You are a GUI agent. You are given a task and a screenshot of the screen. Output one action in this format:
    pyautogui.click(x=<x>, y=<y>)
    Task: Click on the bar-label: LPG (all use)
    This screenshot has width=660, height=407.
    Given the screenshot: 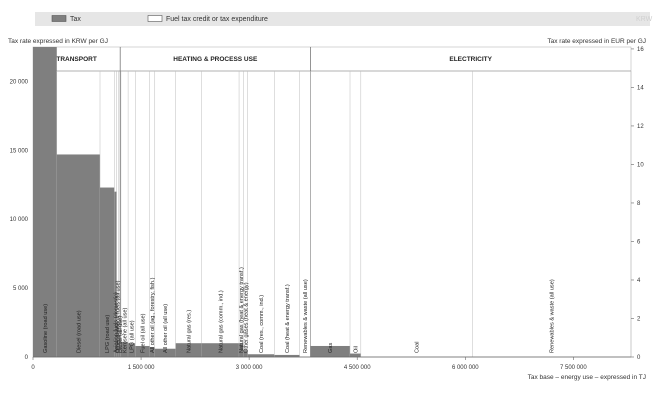 What is the action you would take?
    pyautogui.click(x=133, y=336)
    